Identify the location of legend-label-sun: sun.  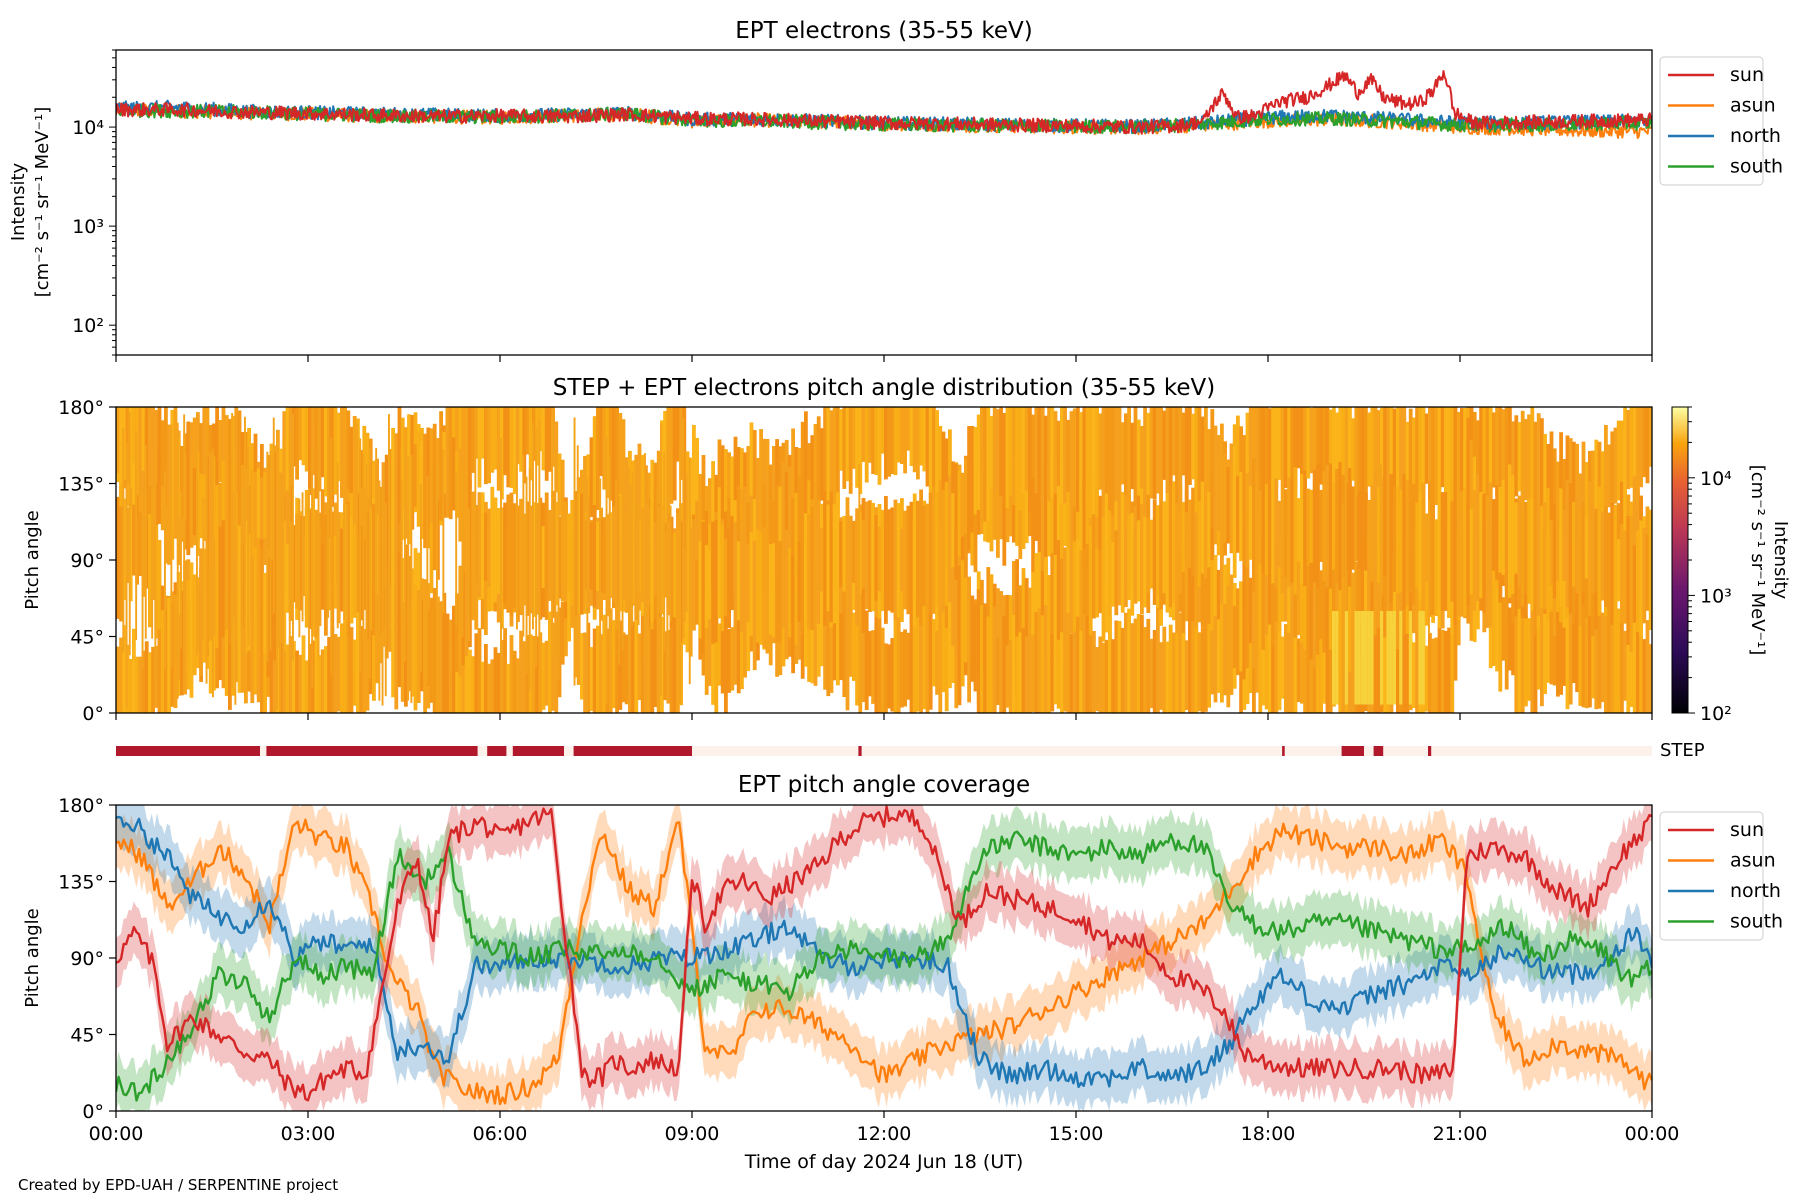
(1747, 75).